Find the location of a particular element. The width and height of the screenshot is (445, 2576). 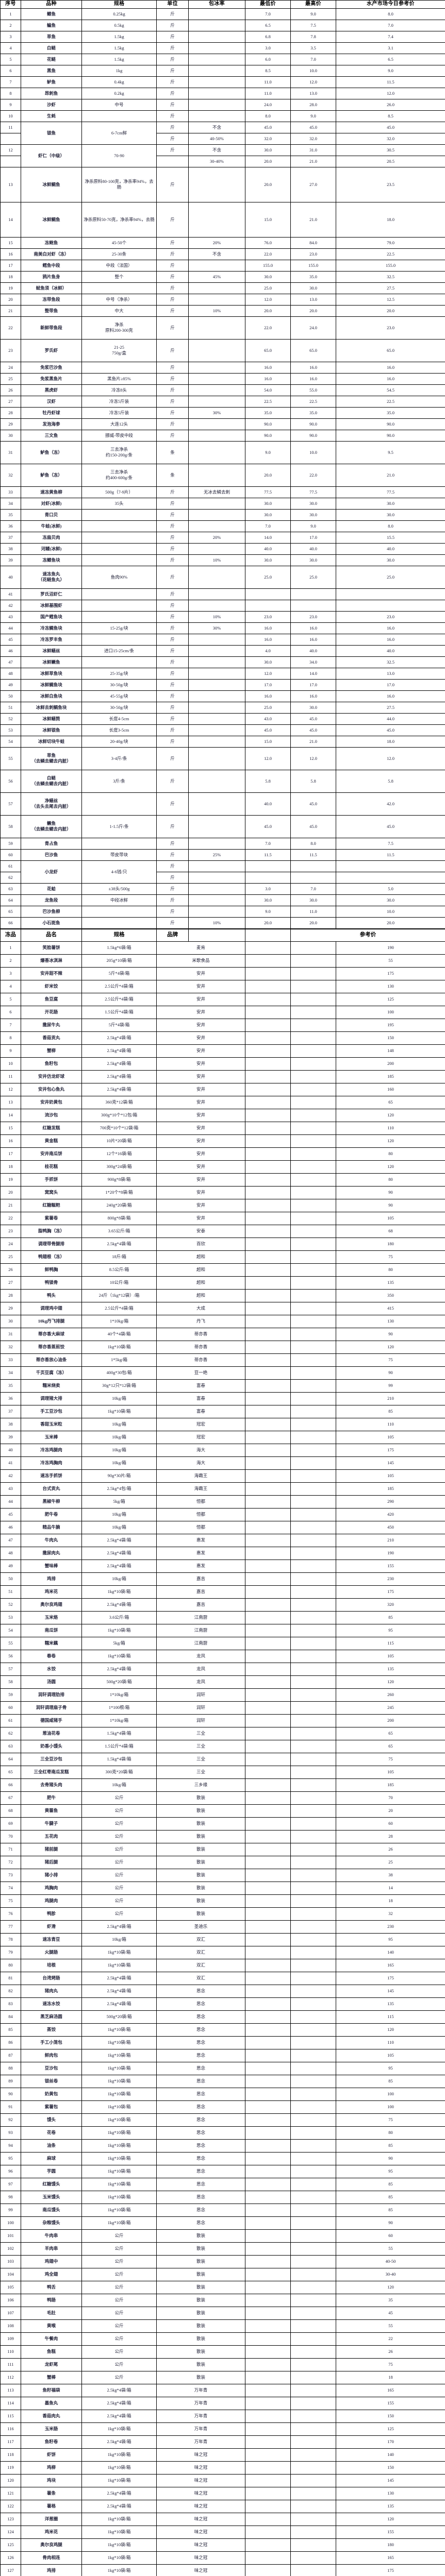

cell-ref-price: 30-40 is located at coordinates (391, 2274).